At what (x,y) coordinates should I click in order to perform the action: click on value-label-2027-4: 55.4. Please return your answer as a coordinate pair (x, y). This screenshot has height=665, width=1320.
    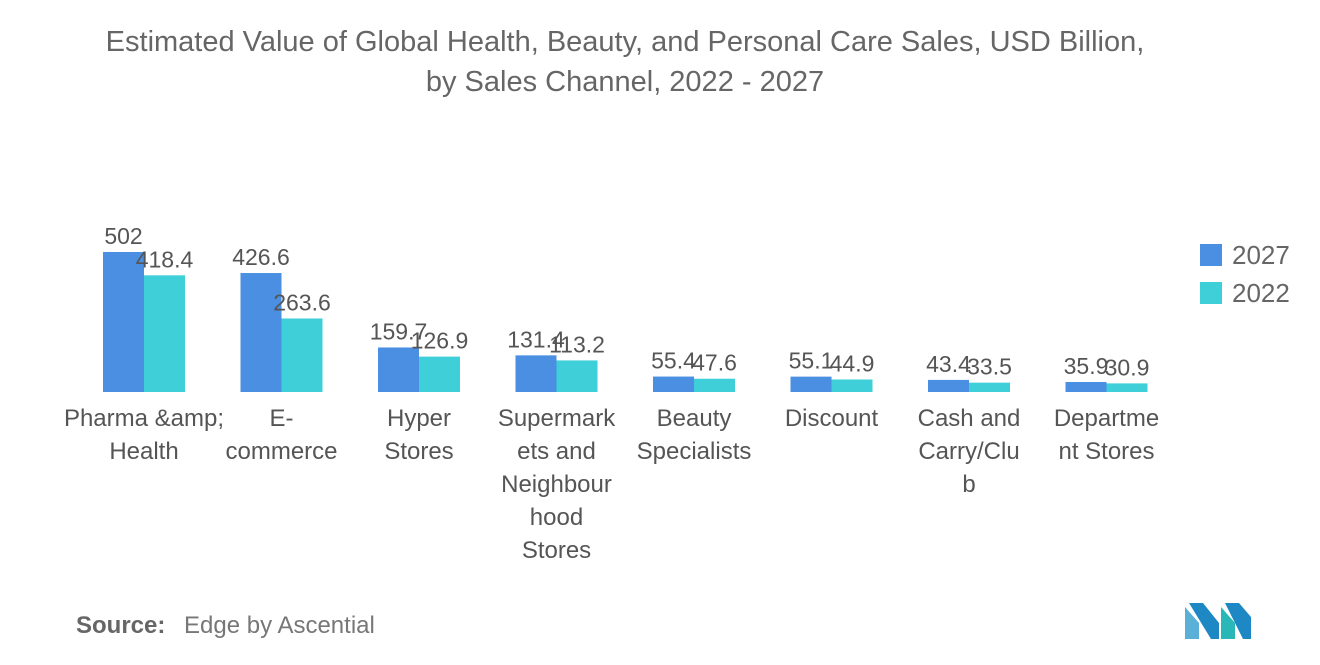
    Looking at the image, I should click on (673, 361).